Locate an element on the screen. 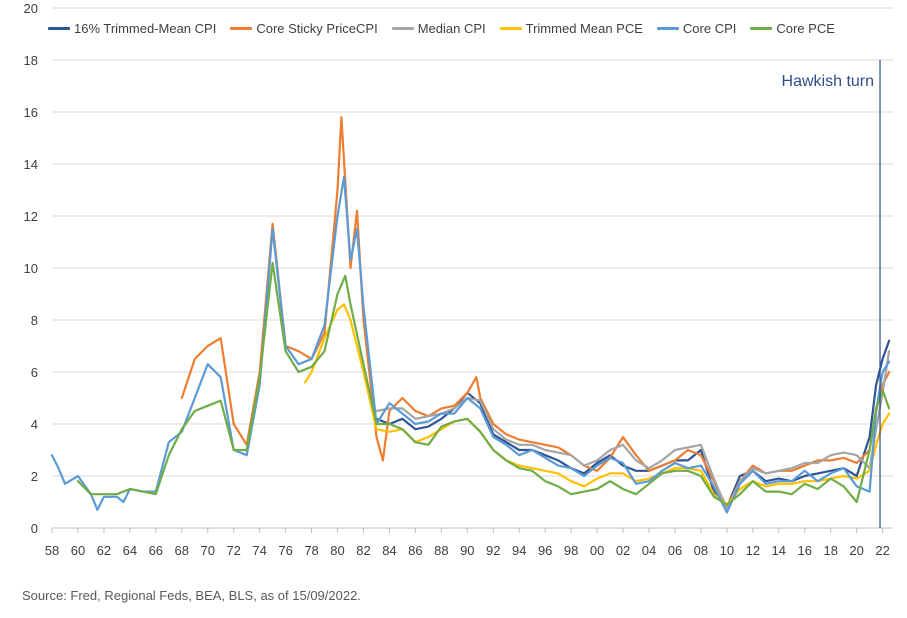 Image resolution: width=907 pixels, height=618 pixels. x-tick-label: 68 is located at coordinates (182, 550).